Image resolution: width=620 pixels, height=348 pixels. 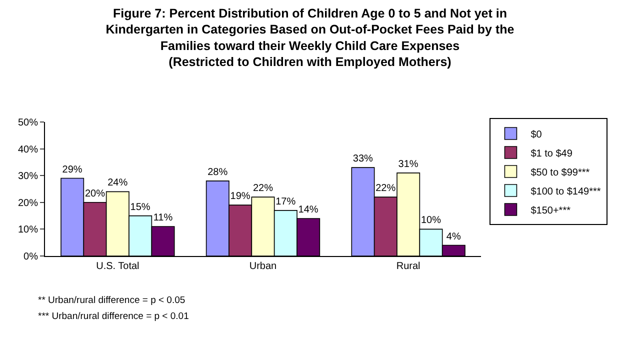 What do you see at coordinates (408, 164) in the screenshot?
I see `data-label: 31%` at bounding box center [408, 164].